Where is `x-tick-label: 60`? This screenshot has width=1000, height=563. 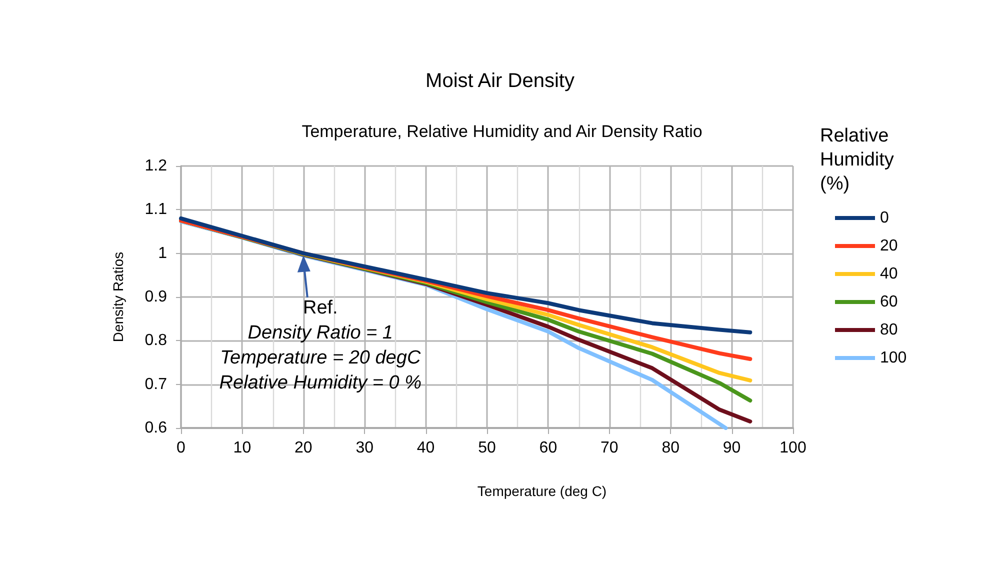
x-tick-label: 60 is located at coordinates (548, 448).